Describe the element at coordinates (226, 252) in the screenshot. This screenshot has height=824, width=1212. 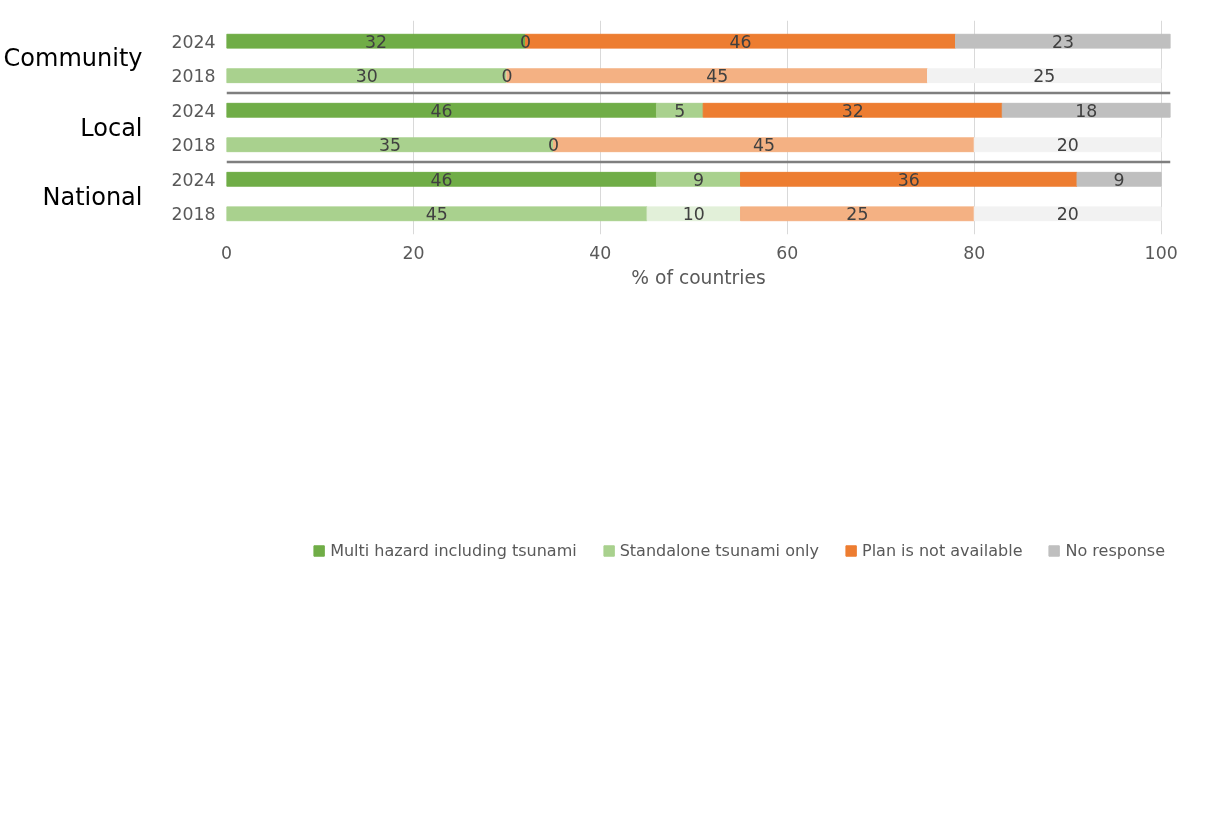
I see `x-tick-label: 0` at that location.